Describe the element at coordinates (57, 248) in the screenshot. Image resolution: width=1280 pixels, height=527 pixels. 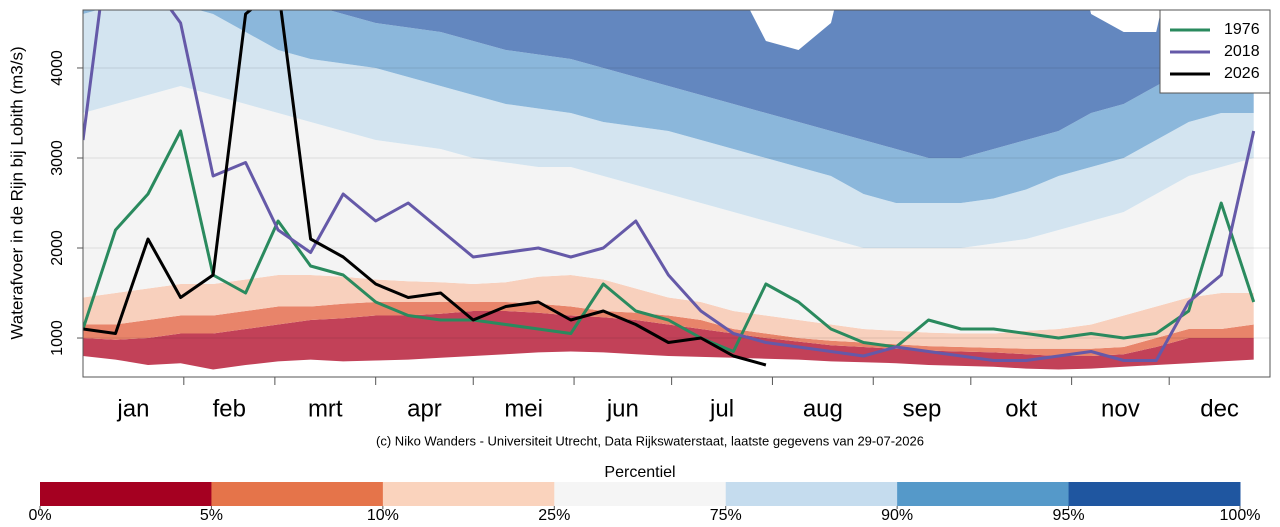
I see `y-tick-label: 2000` at that location.